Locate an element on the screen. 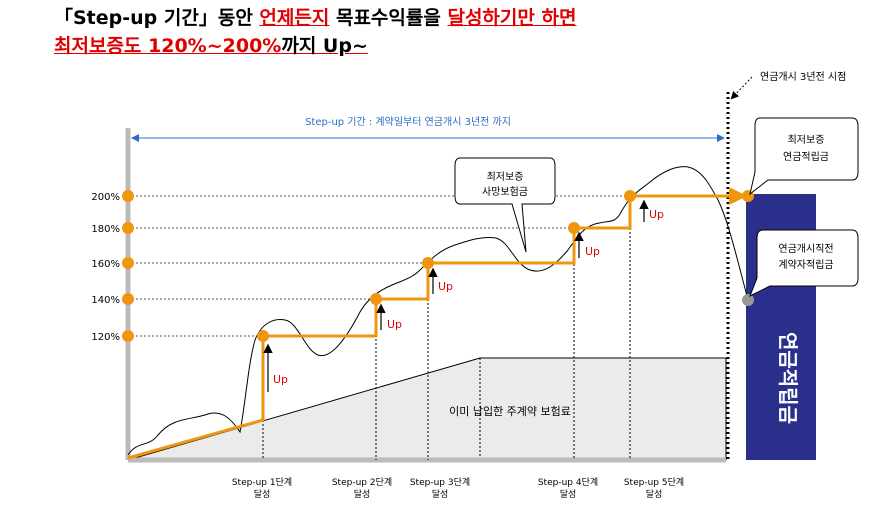  bubble-pre-annuity: 연금개시직전 계약자적립금 is located at coordinates (804, 263).